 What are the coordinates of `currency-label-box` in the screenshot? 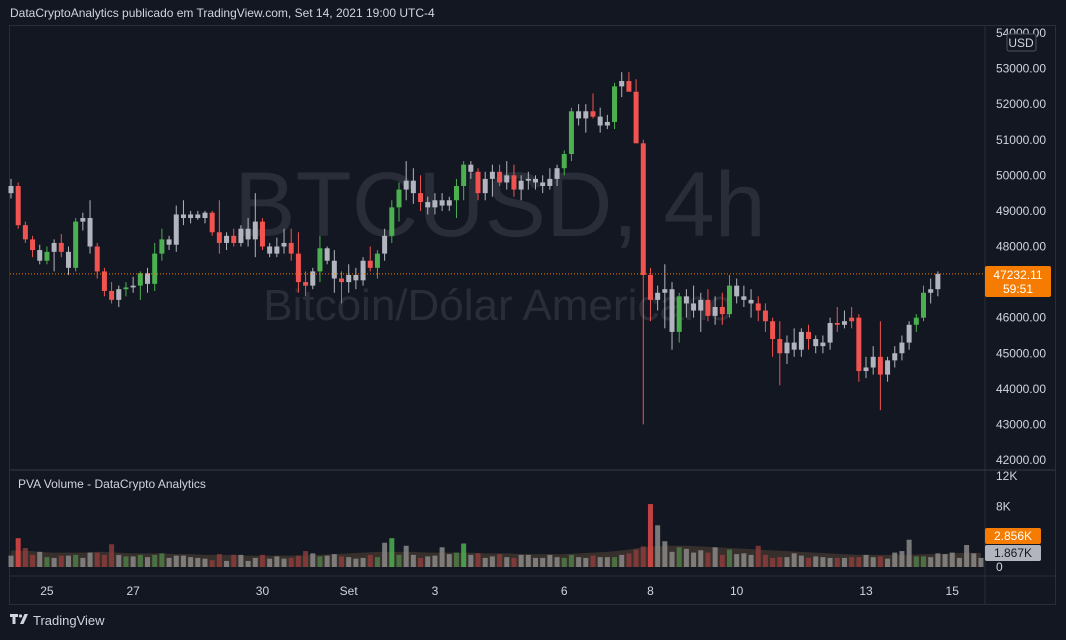 It's located at (1021, 42).